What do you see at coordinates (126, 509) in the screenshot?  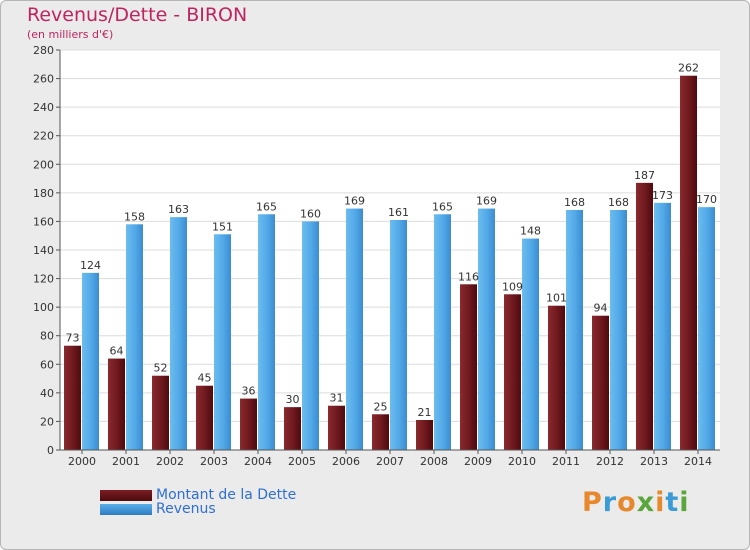 I see `legend-swatch-revenue` at bounding box center [126, 509].